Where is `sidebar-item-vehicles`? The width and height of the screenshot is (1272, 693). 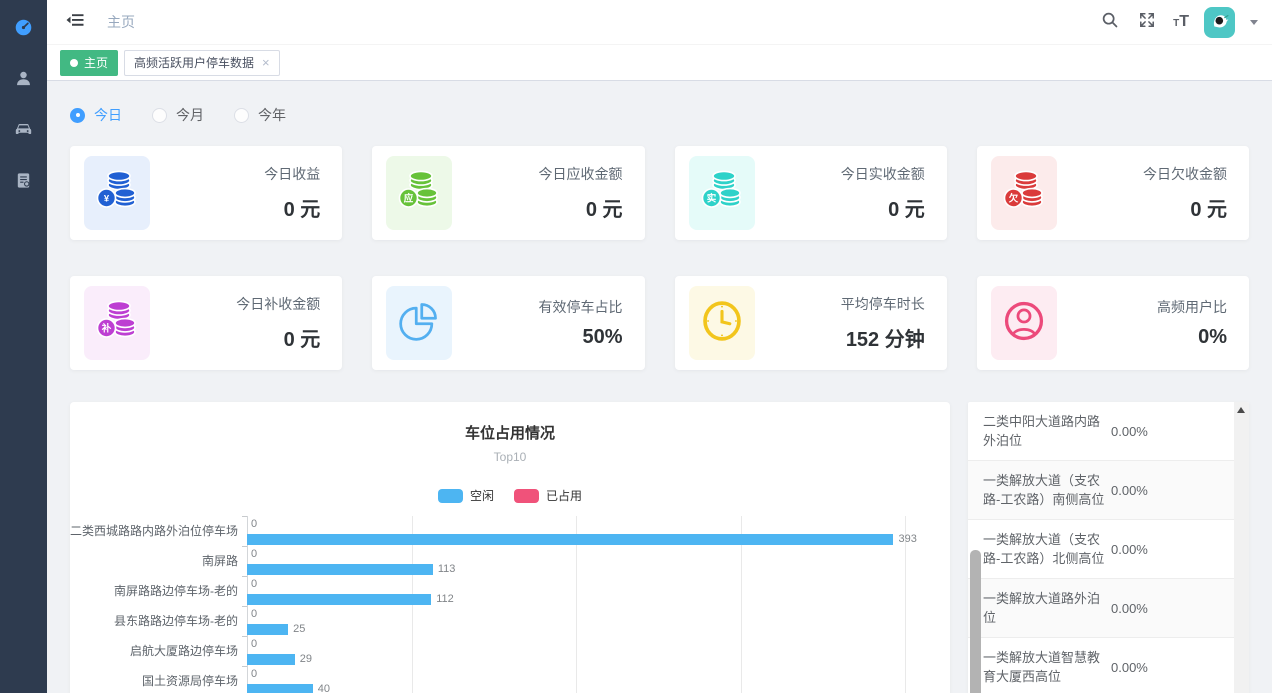 sidebar-item-vehicles is located at coordinates (23, 131).